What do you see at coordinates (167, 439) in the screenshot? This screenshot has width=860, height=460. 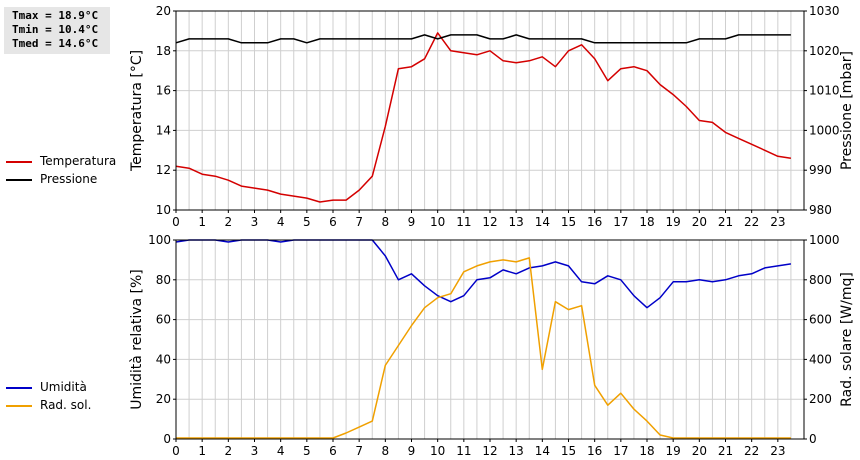 I see `bottom-y-tick-label: 0` at bounding box center [167, 439].